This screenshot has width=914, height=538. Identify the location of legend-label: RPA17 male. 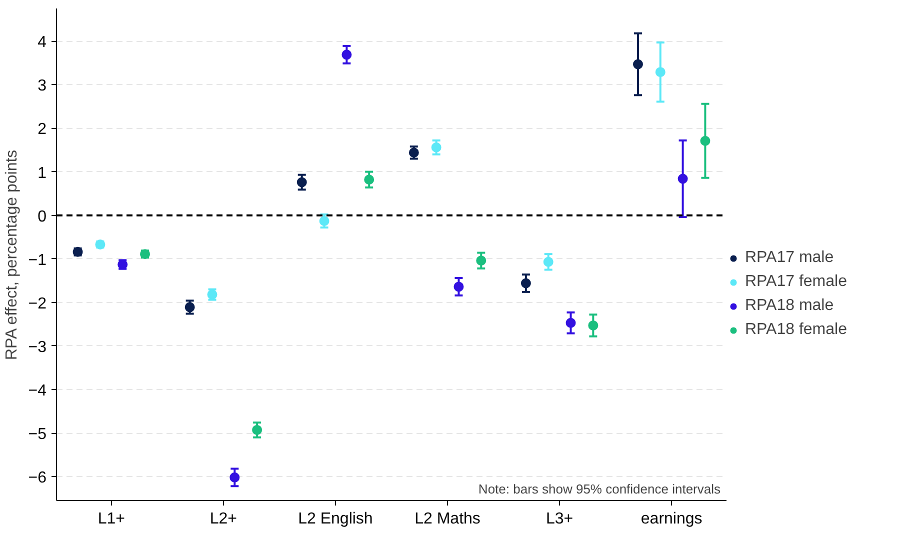
(789, 258).